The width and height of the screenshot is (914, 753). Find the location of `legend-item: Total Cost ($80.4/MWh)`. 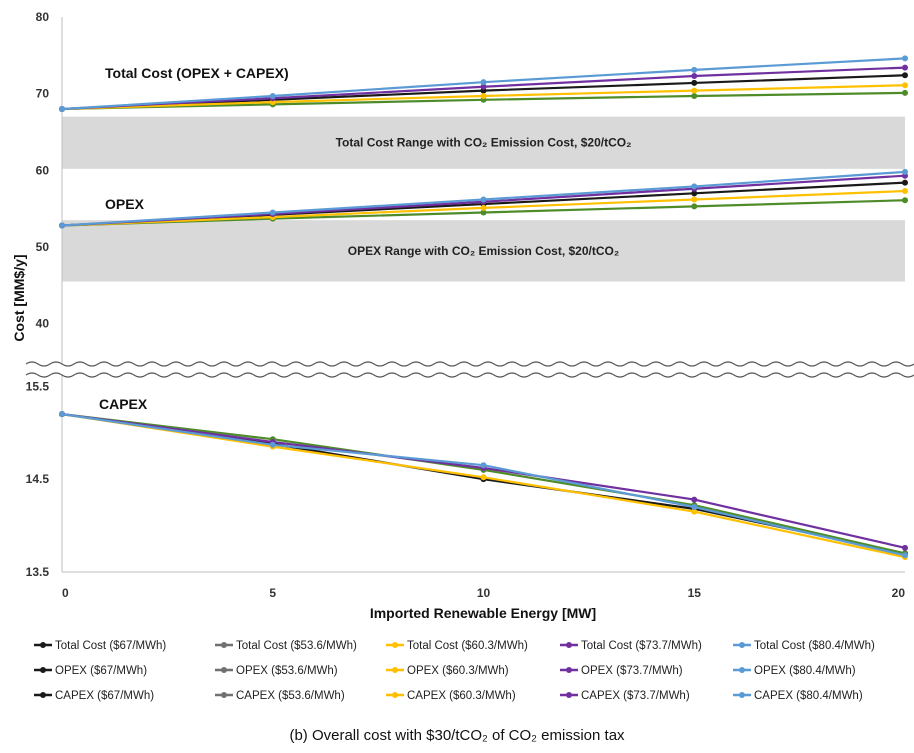

legend-item: Total Cost ($80.4/MWh) is located at coordinates (804, 646).